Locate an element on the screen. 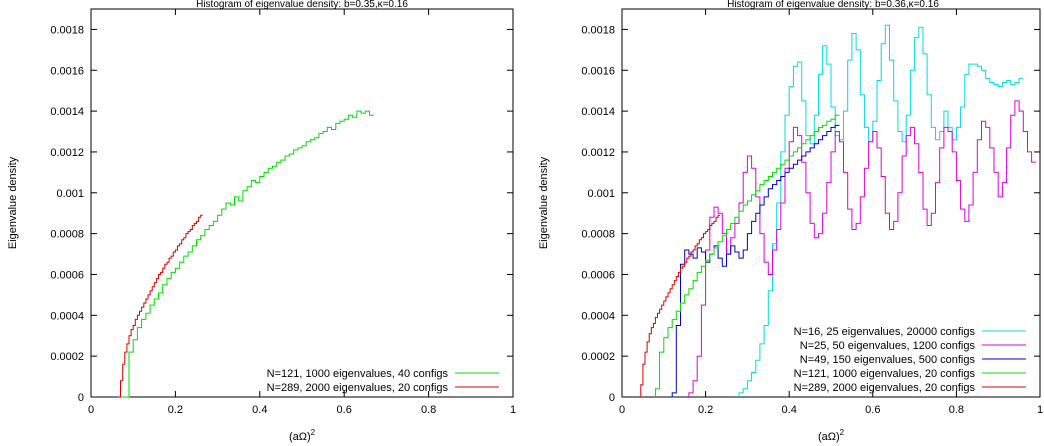  legend-entry-label: N=121, 1000 eigenvalues, 40 configs is located at coordinates (358, 374).